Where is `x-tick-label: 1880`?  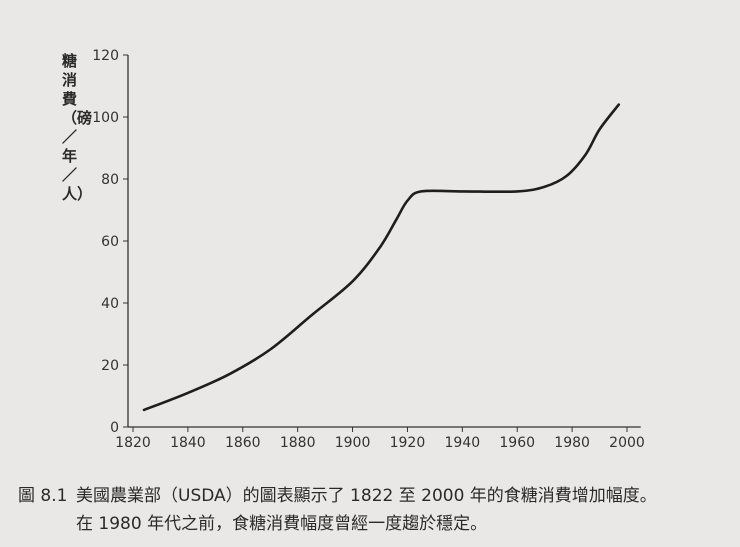 x-tick-label: 1880 is located at coordinates (298, 443).